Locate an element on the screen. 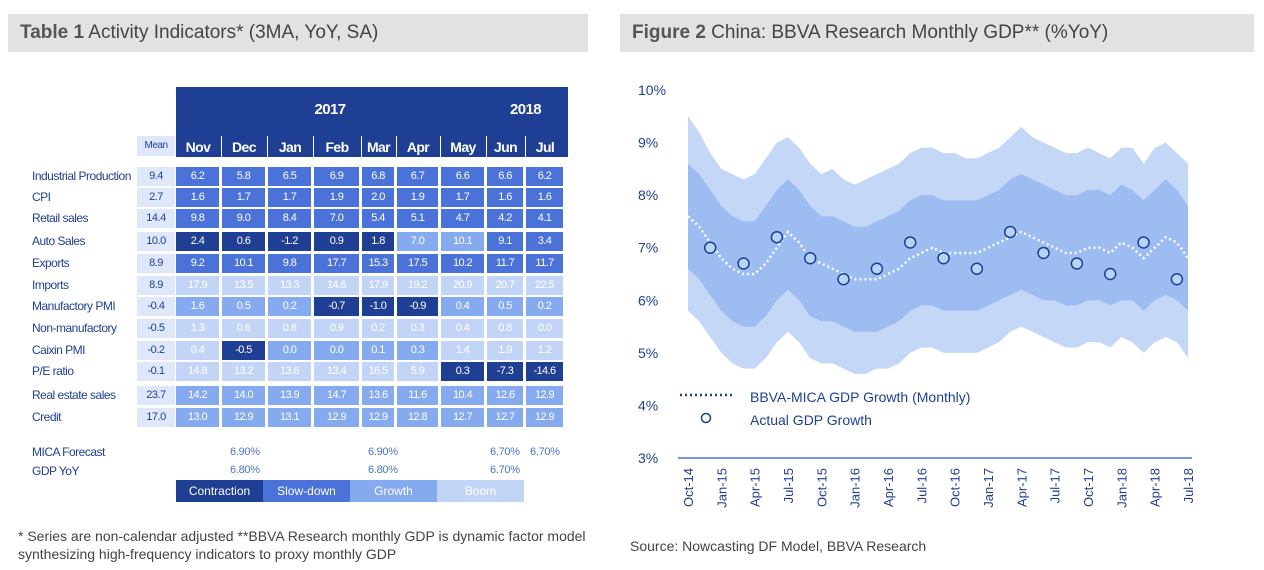 The width and height of the screenshot is (1264, 570). row-label: Non-manufactory is located at coordinates (74, 328).